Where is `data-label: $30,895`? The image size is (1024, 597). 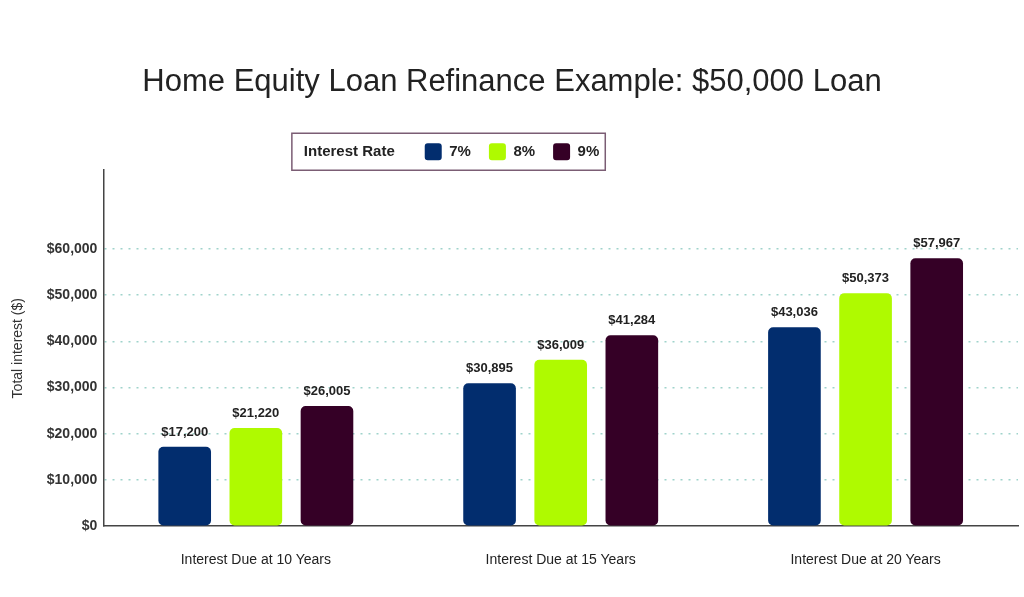
data-label: $30,895 is located at coordinates (490, 368).